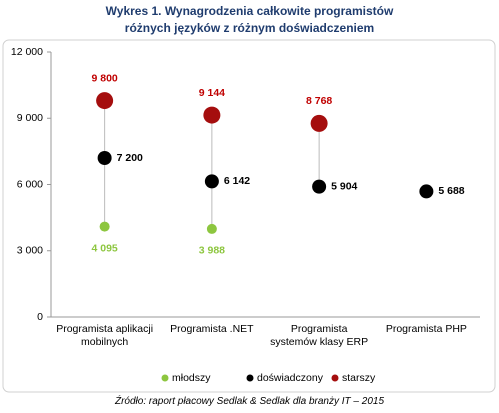 This screenshot has width=499, height=413. Describe the element at coordinates (344, 186) in the screenshot. I see `data-label: 5 904` at that location.